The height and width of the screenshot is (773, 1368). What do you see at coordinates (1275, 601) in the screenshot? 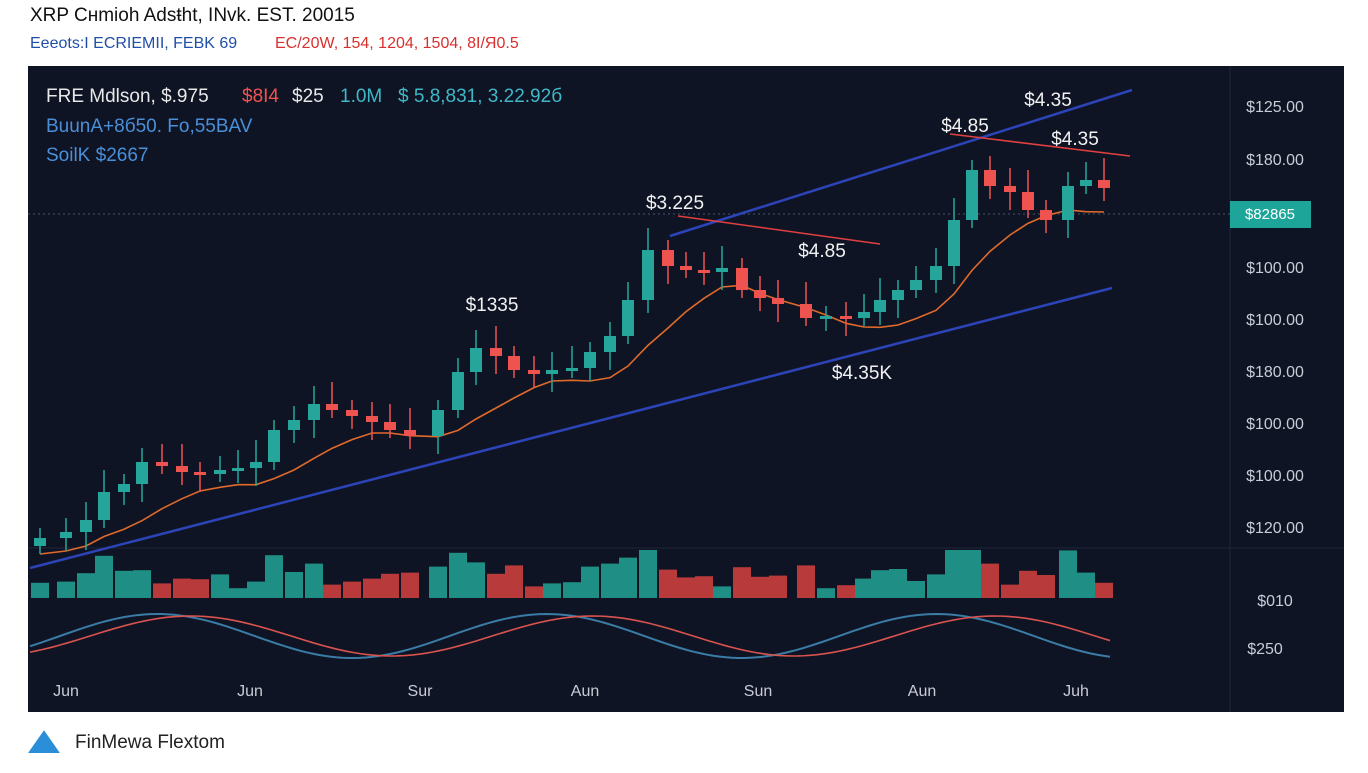
I see `lower-label: $010` at bounding box center [1275, 601].